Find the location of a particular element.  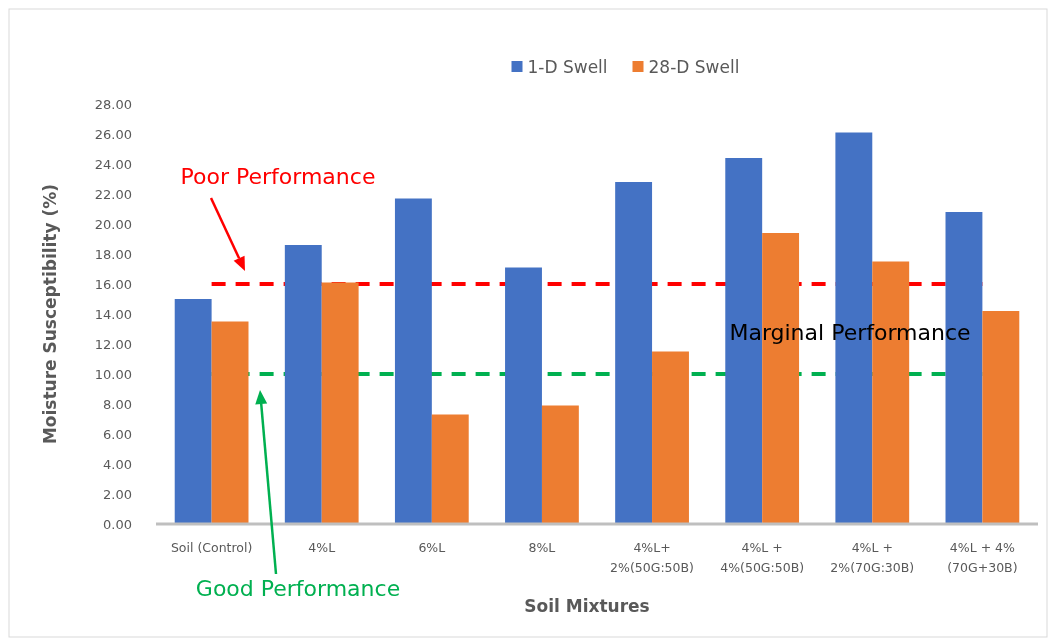

y-tick-label: 14.00 is located at coordinates (113, 314).